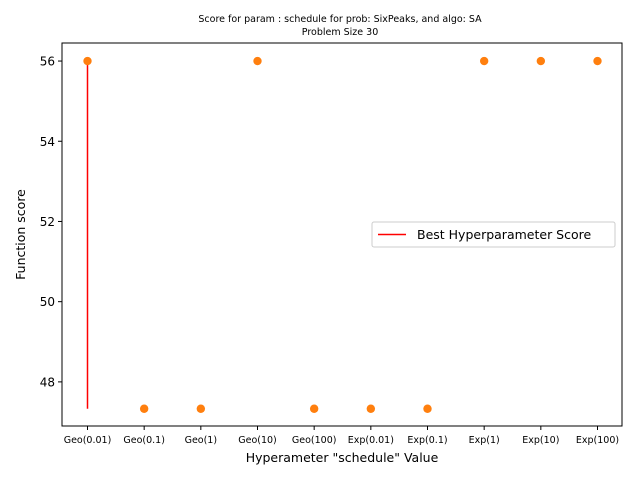 The image size is (640, 480). I want to click on legend-label: Best Hyperparameter Score, so click(504, 234).